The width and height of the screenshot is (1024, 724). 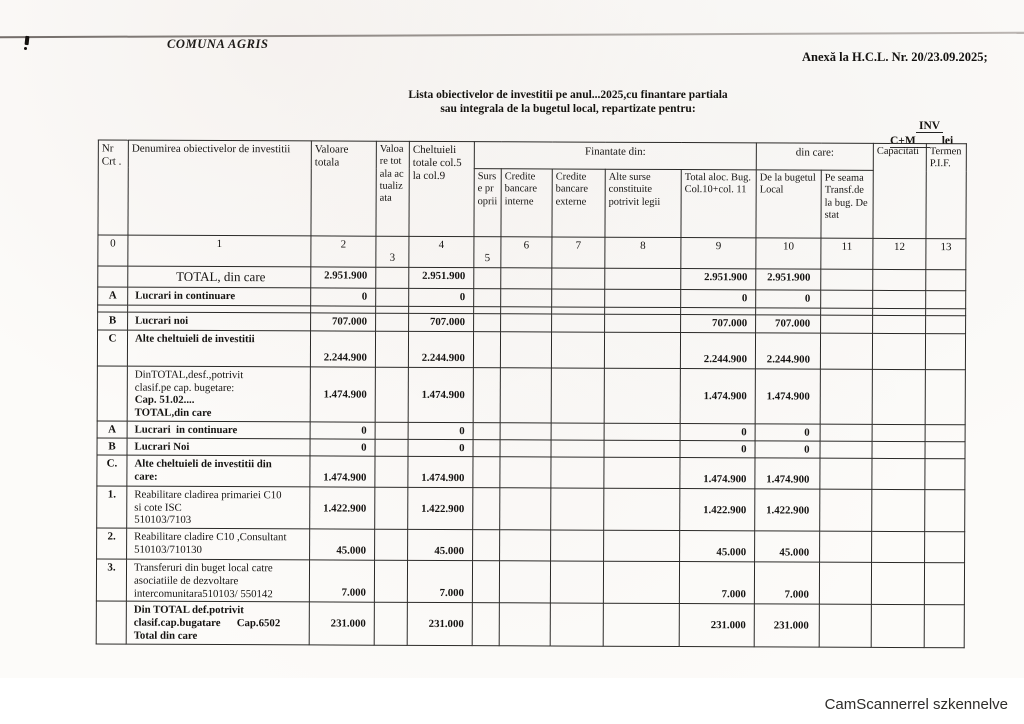 What do you see at coordinates (440, 508) in the screenshot?
I see `cheltuieli-totale-cell: 1.422.900` at bounding box center [440, 508].